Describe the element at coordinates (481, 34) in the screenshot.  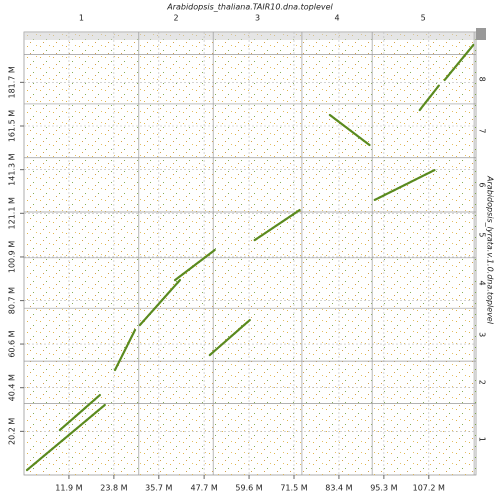
I see `scaffold-box` at that location.